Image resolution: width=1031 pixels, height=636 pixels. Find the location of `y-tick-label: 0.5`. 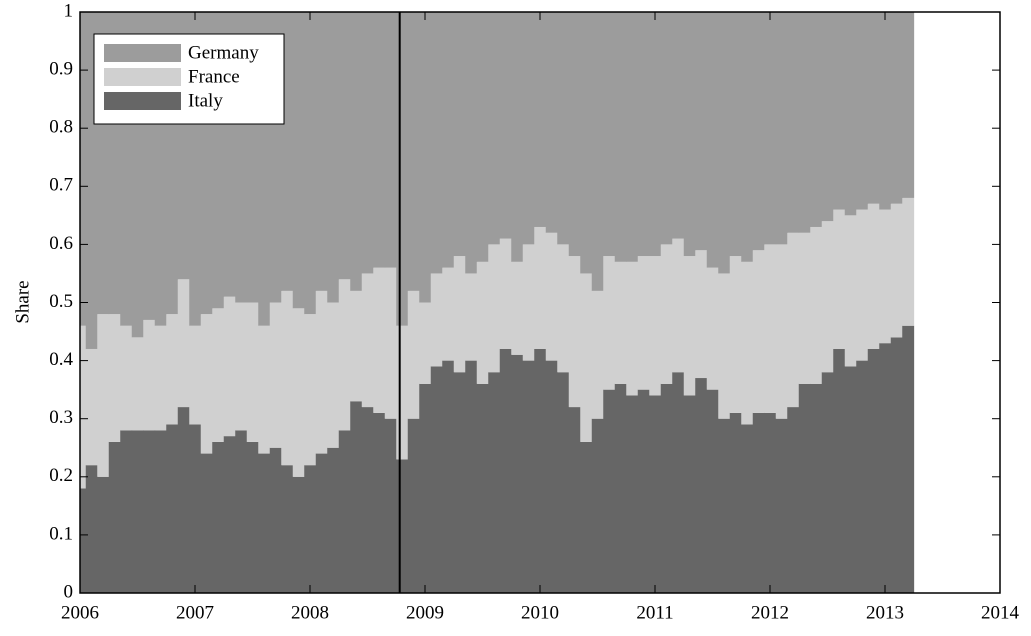

y-tick-label: 0.5 is located at coordinates (61, 301).